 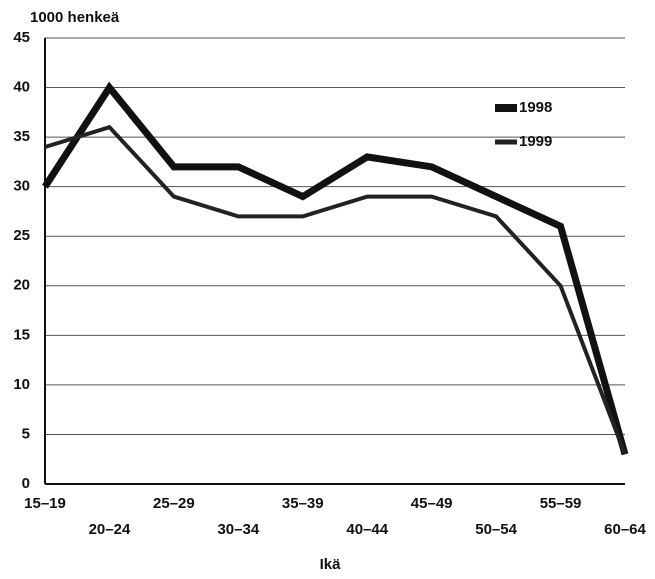 I want to click on y-tick-label: 30, so click(x=21, y=186).